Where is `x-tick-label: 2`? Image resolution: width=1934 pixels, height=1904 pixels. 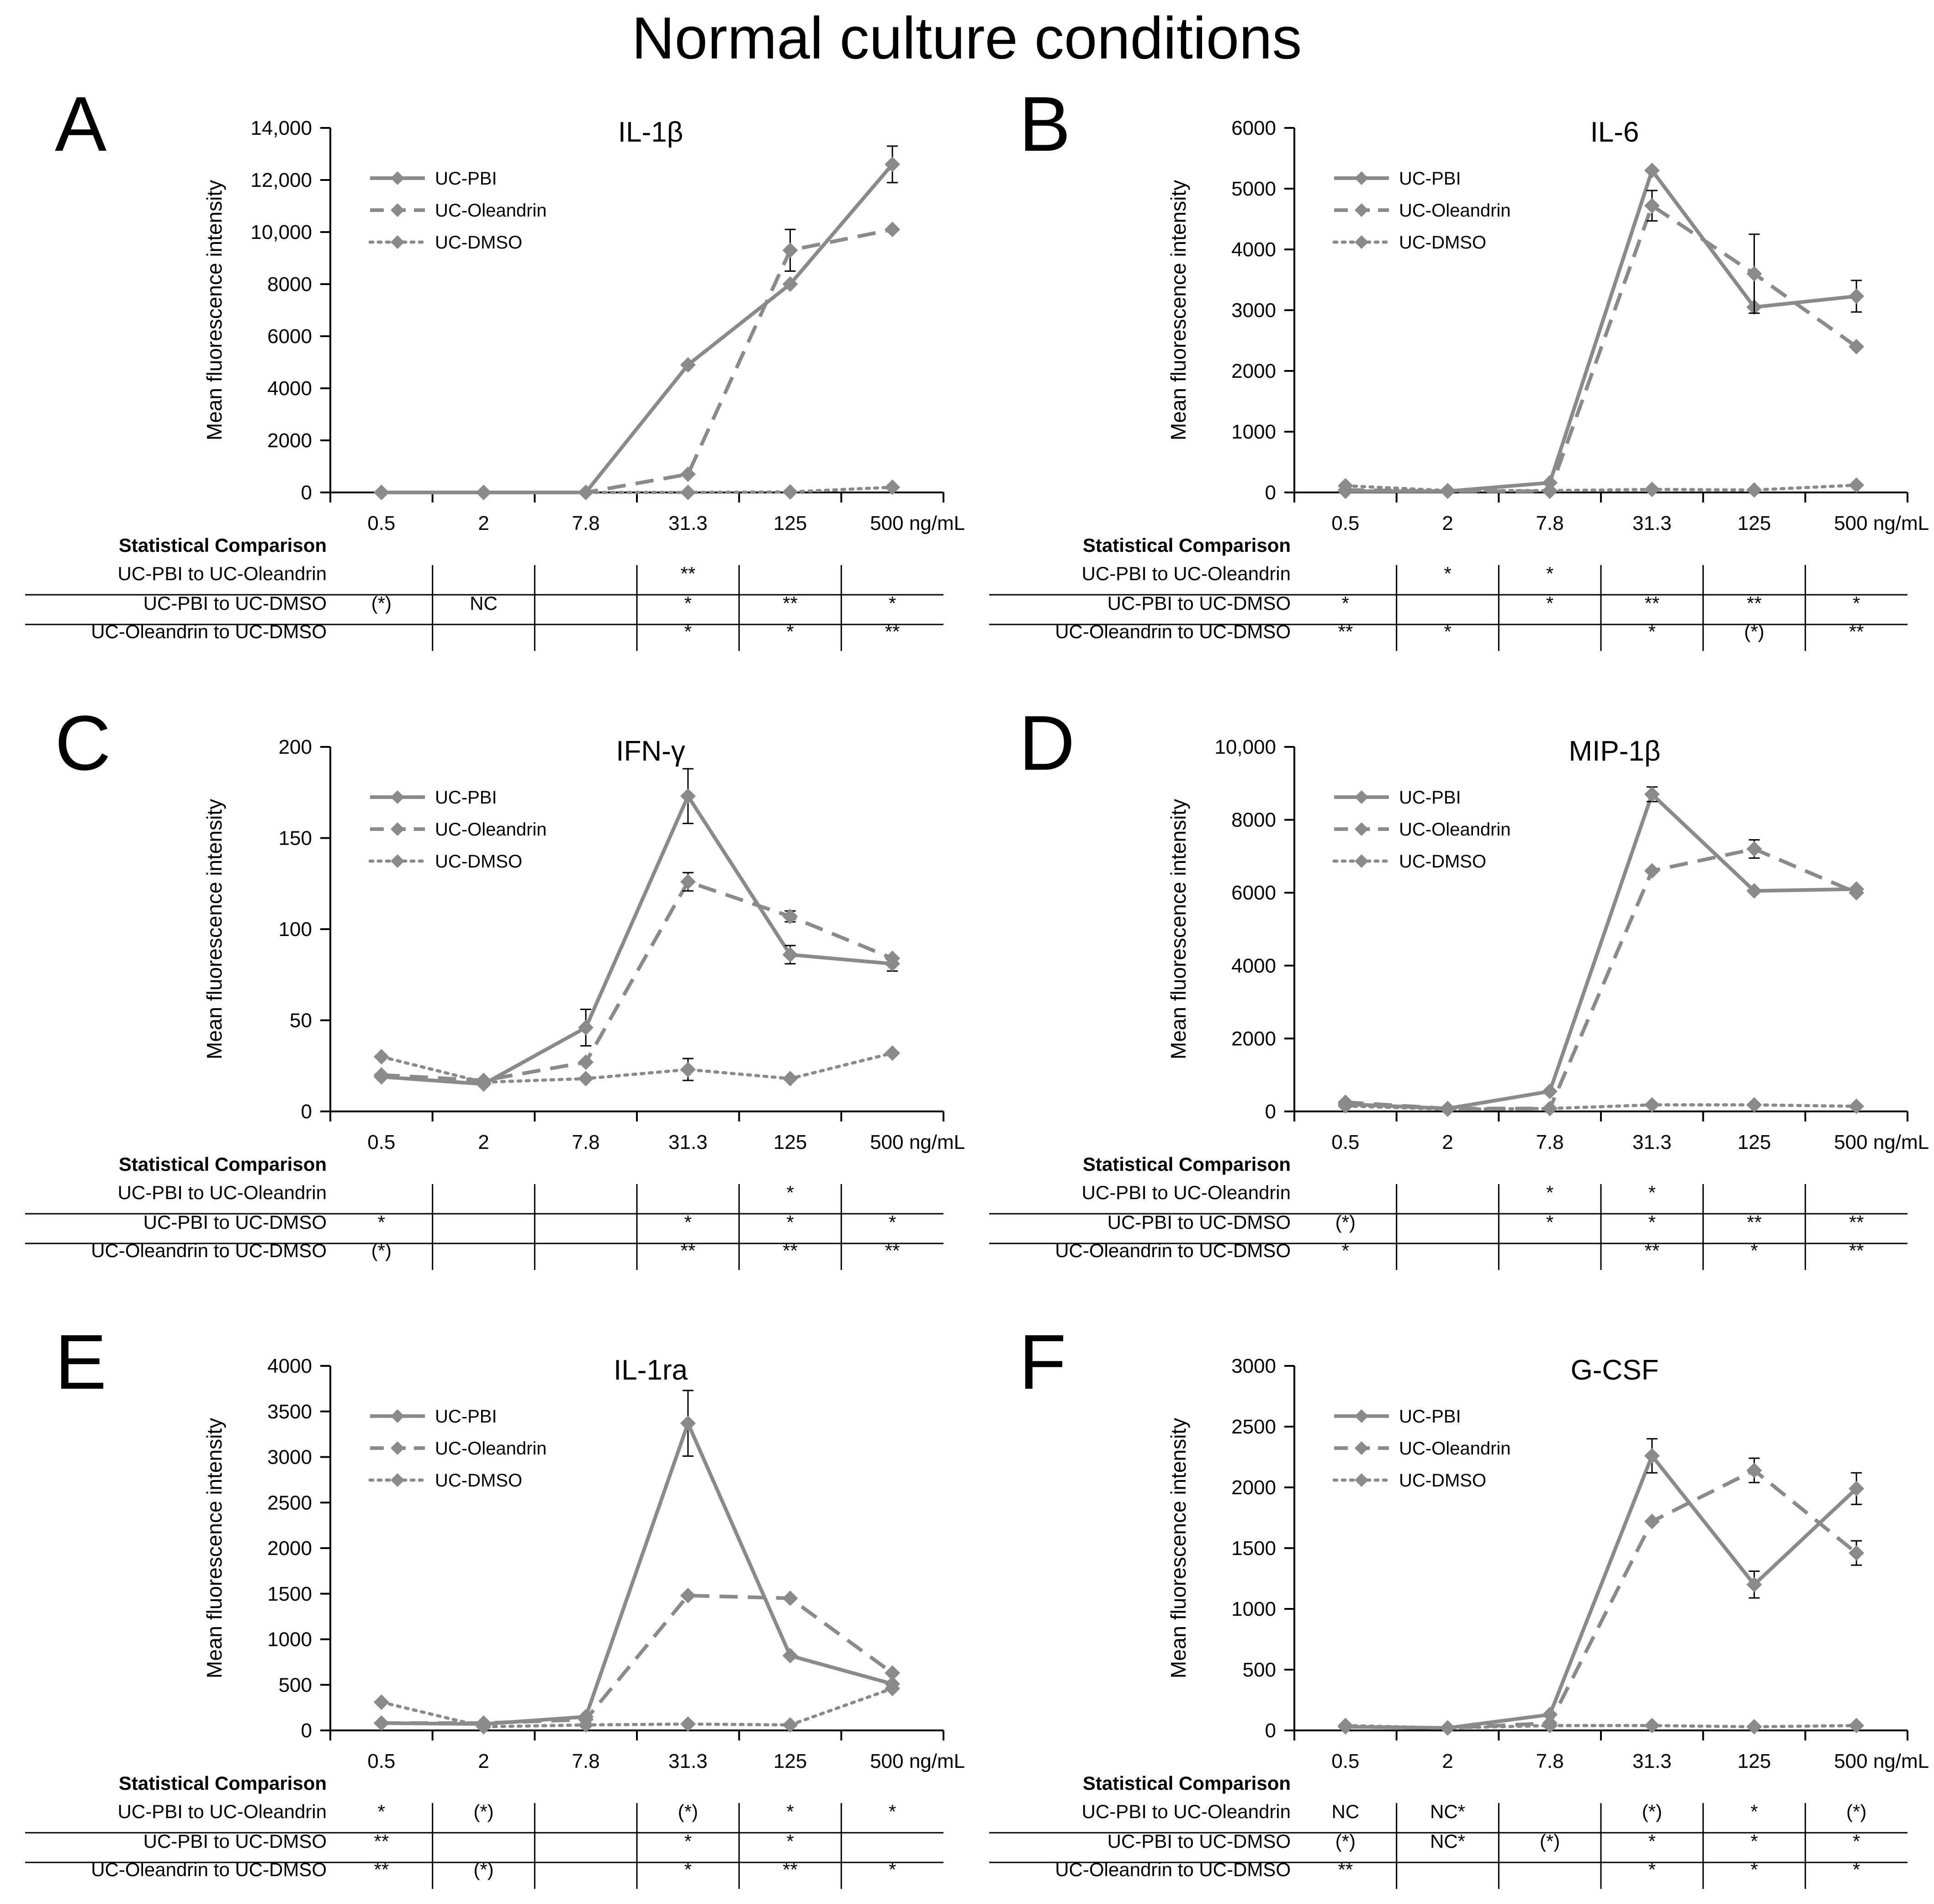
x-tick-label: 2 is located at coordinates (483, 1142).